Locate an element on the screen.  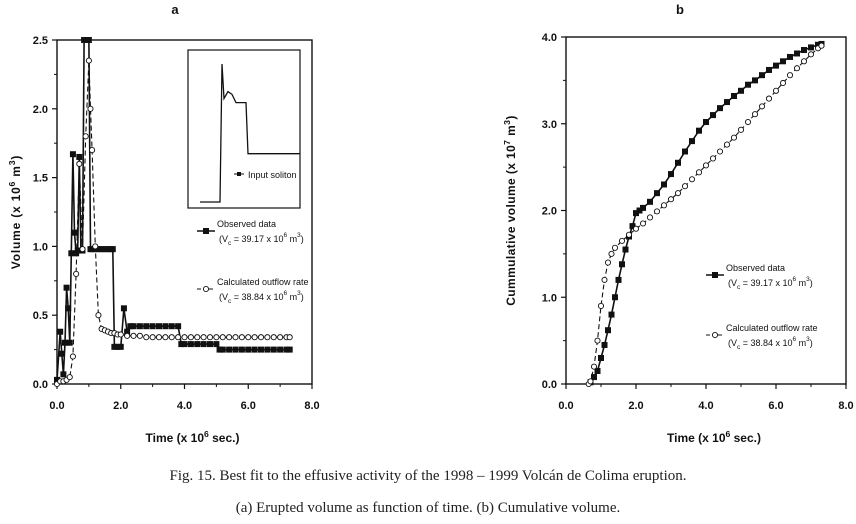
legend-label: Calculated outflow rate is located at coordinates (772, 328).